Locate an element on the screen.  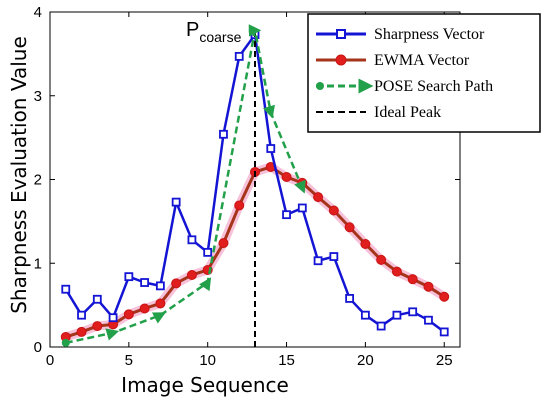
y-tick-label: 1 is located at coordinates (38, 263).